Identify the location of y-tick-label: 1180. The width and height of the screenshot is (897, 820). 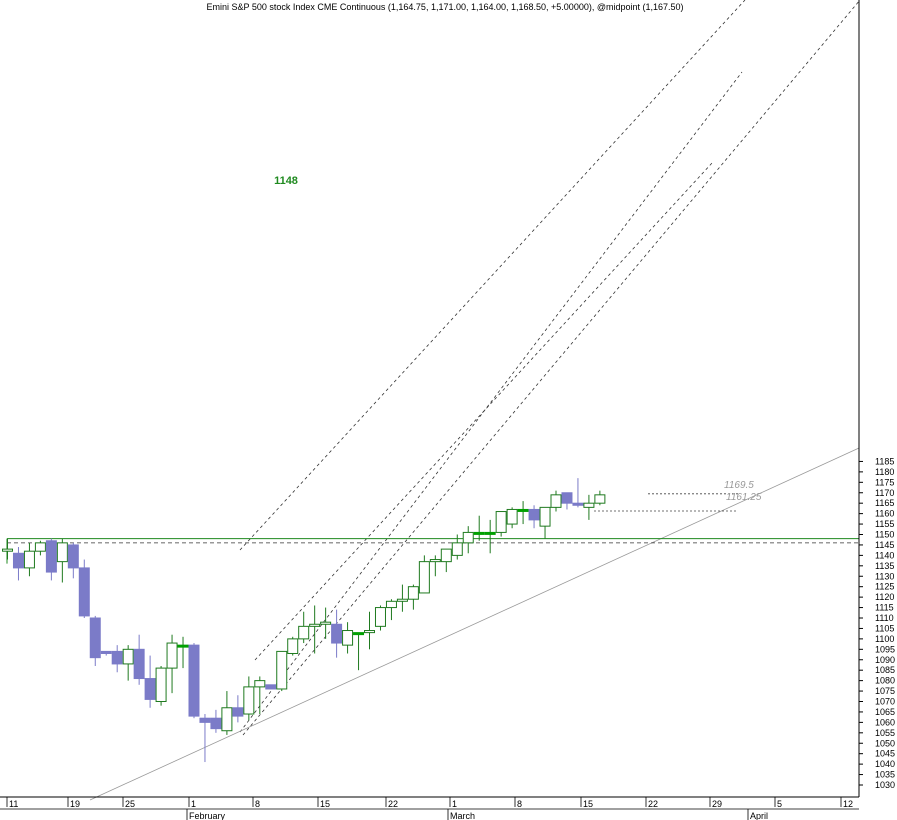
(884, 472).